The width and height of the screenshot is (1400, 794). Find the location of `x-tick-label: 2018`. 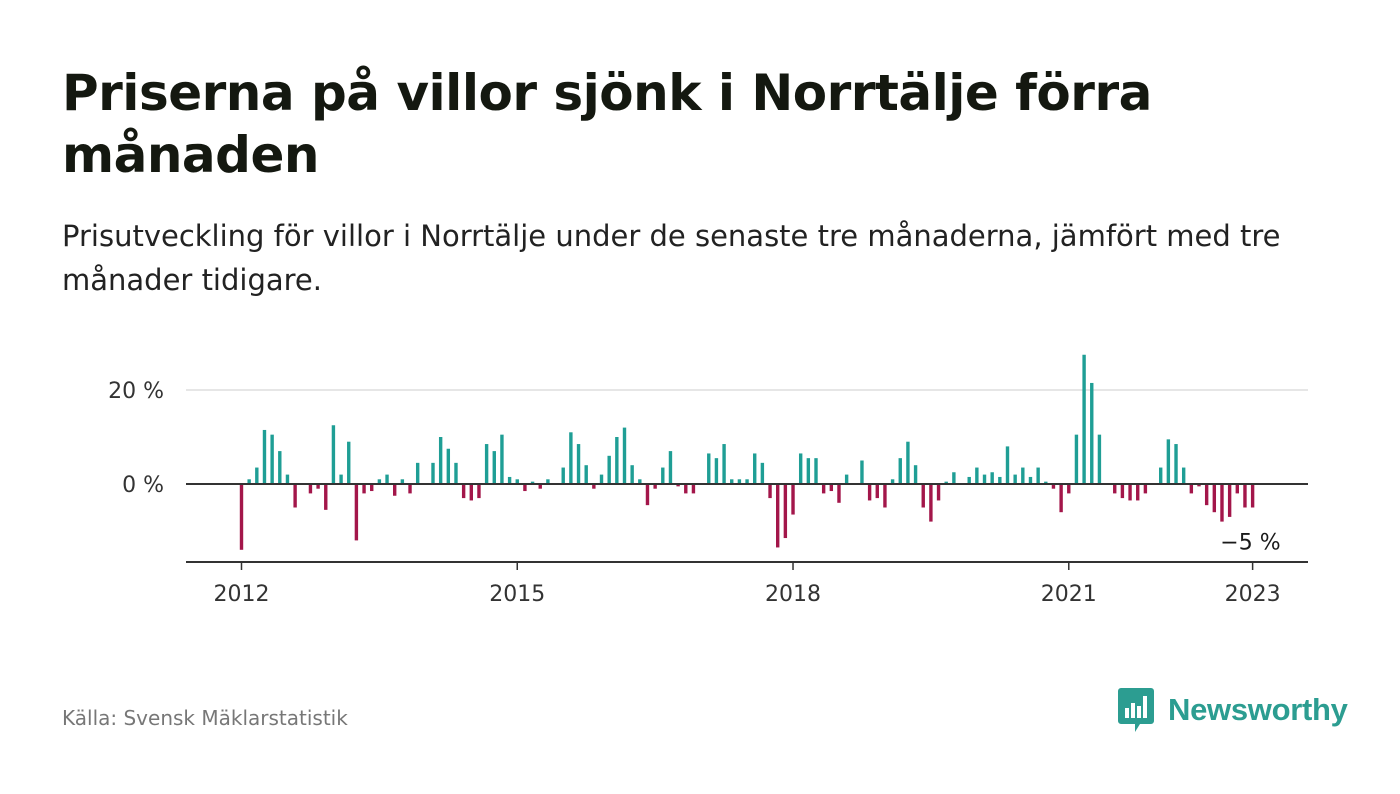

x-tick-label: 2018 is located at coordinates (793, 594).